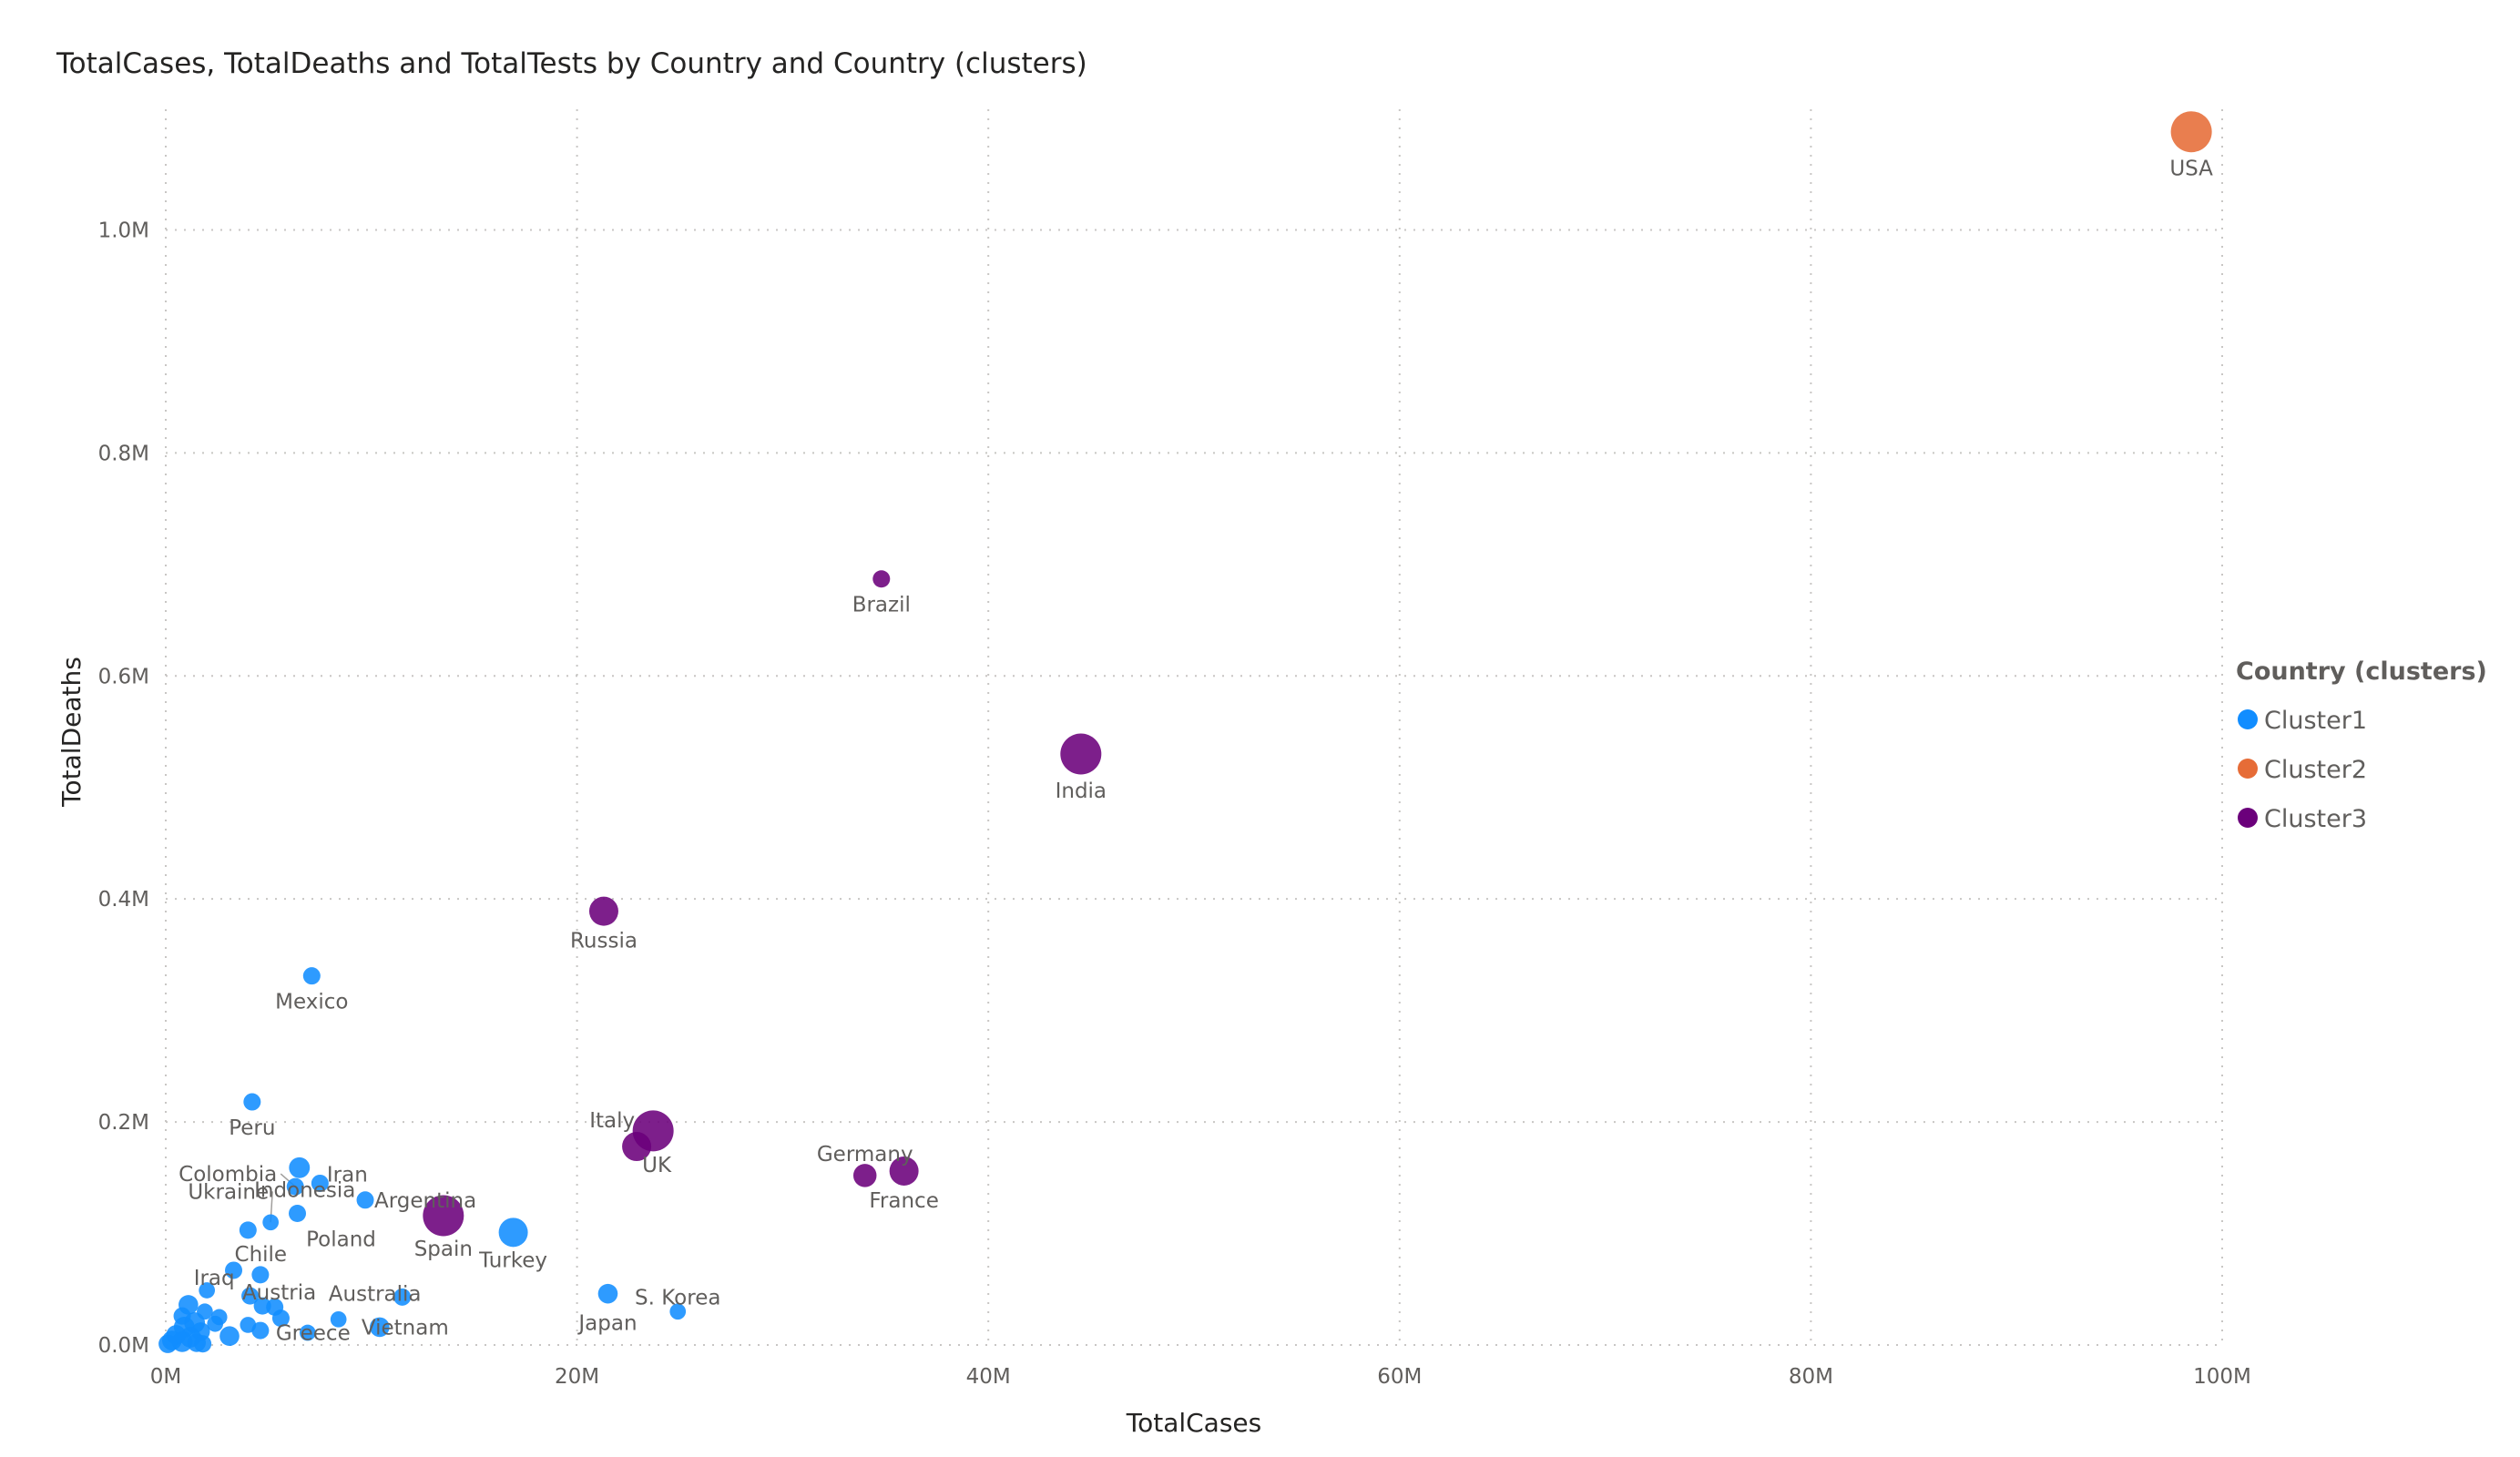 This screenshot has width=2520, height=1457. I want to click on y-tick-label: 1.0M, so click(123, 231).